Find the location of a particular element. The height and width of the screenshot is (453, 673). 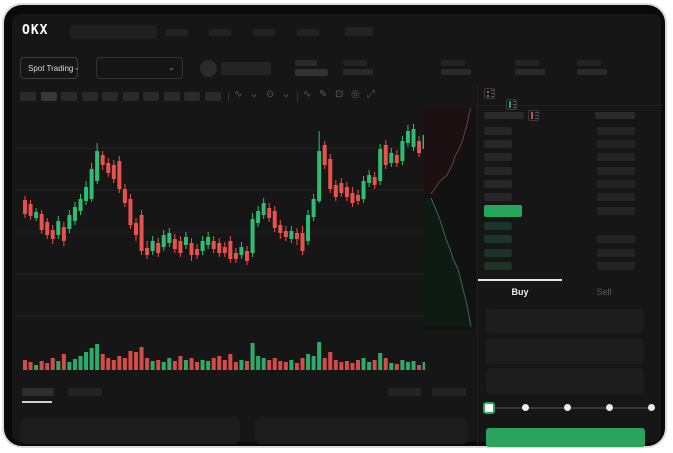

indicators-icon: ⊙ is located at coordinates (270, 94).